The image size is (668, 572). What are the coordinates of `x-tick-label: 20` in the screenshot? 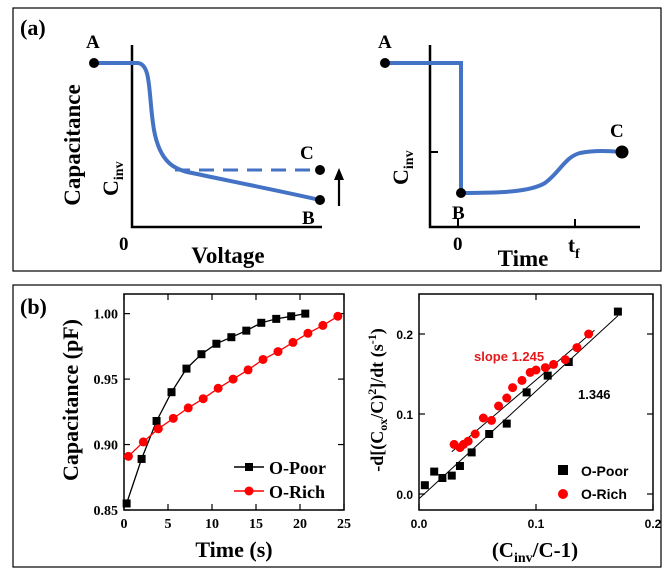 It's located at (300, 524).